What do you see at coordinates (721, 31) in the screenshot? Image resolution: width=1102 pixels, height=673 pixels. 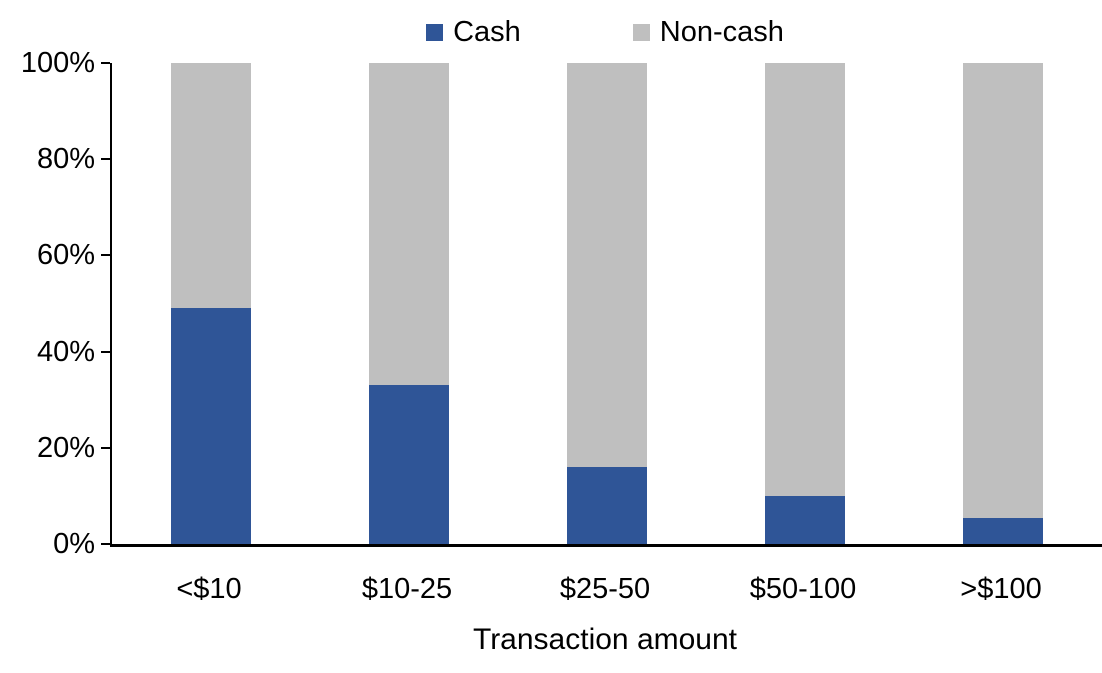 I see `legend-label-non-cash: Non-cash` at bounding box center [721, 31].